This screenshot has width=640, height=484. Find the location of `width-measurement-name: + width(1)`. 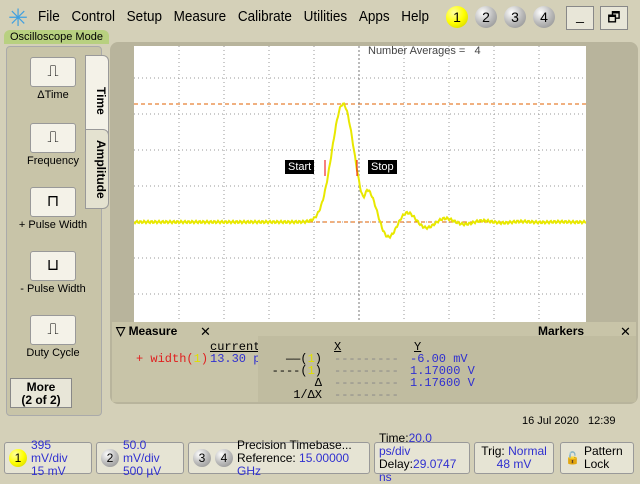

width-measurement-name: + width(1) is located at coordinates (172, 359).